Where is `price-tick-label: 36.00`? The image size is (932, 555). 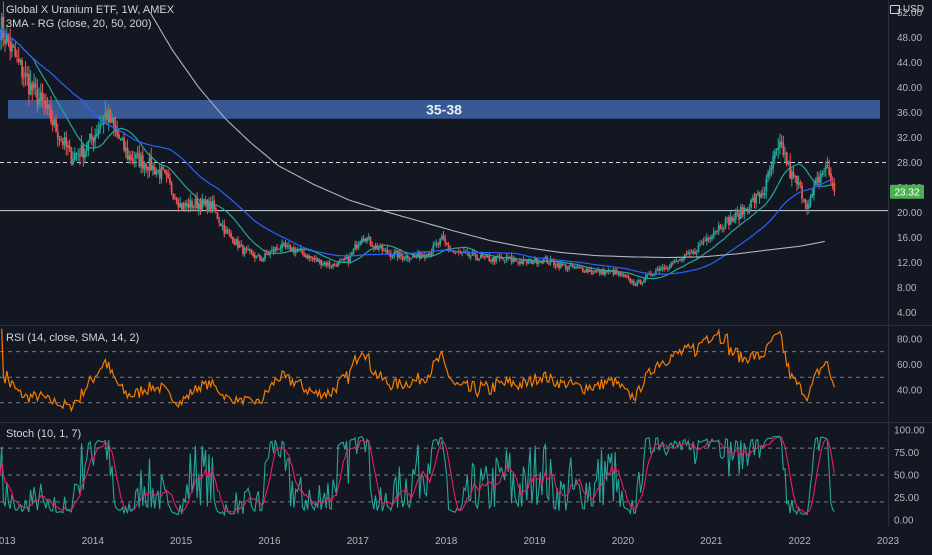
price-tick-label: 36.00 is located at coordinates (909, 113).